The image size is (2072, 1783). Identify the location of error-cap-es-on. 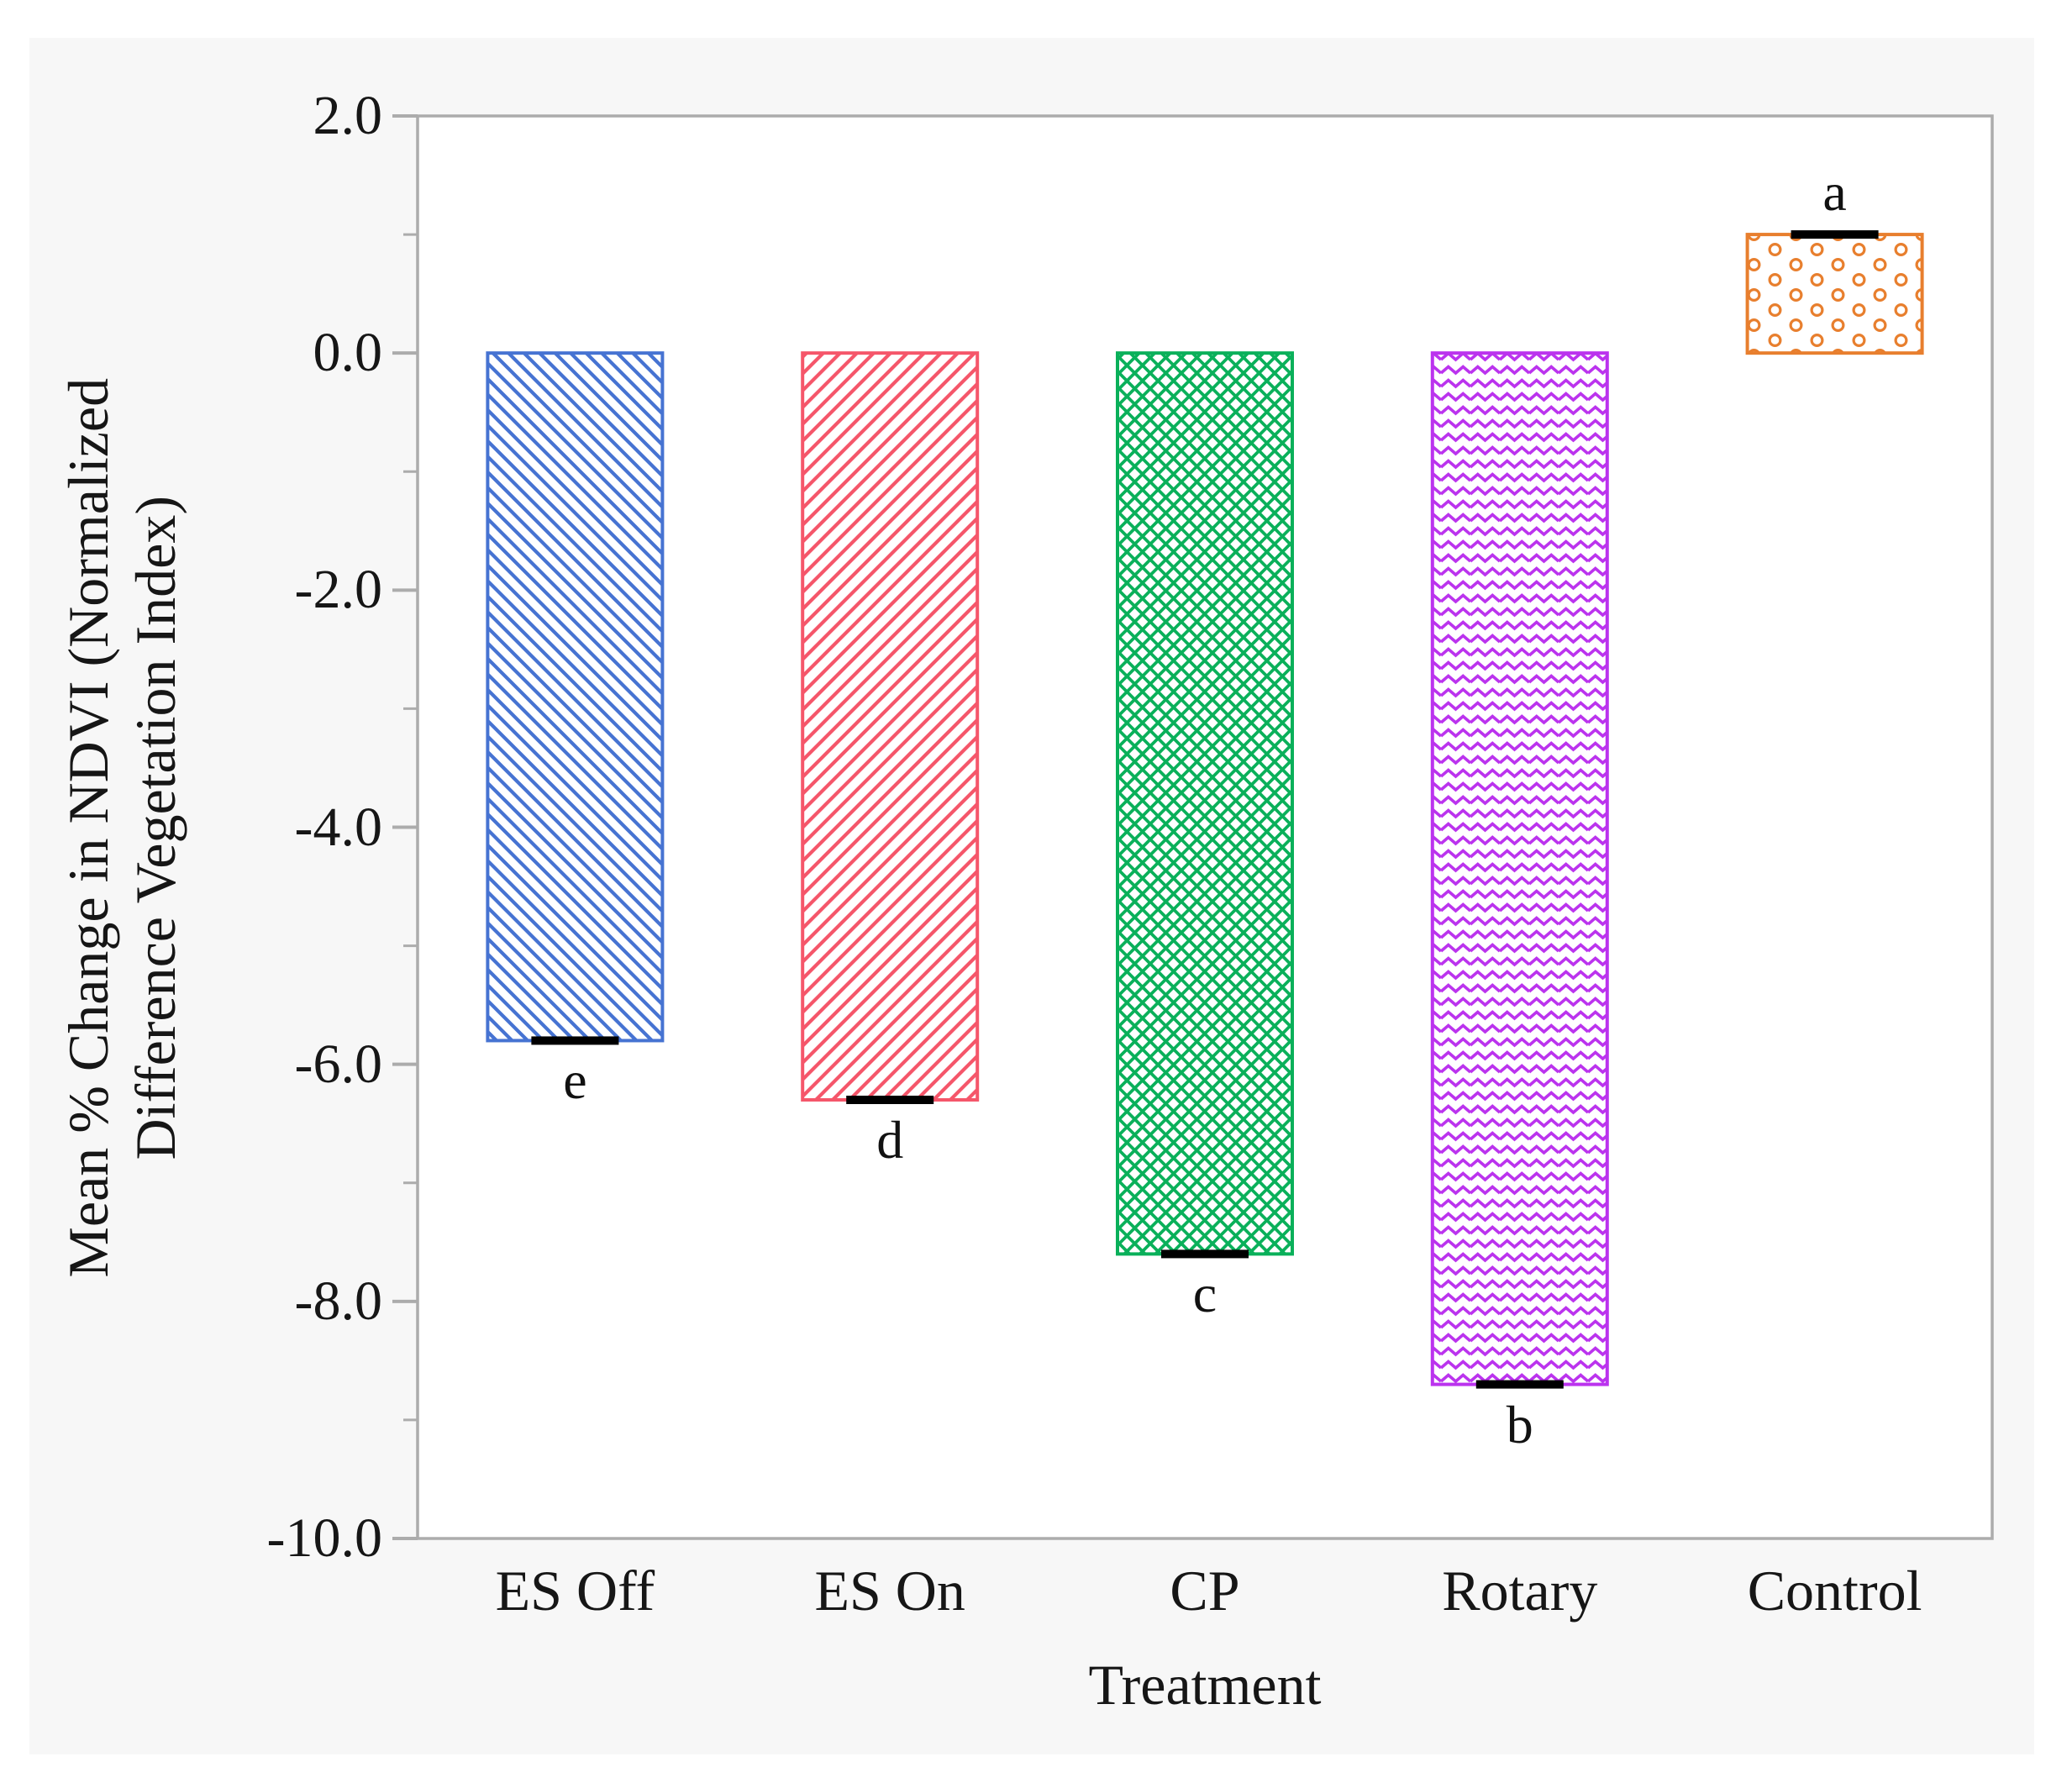
(890, 1099).